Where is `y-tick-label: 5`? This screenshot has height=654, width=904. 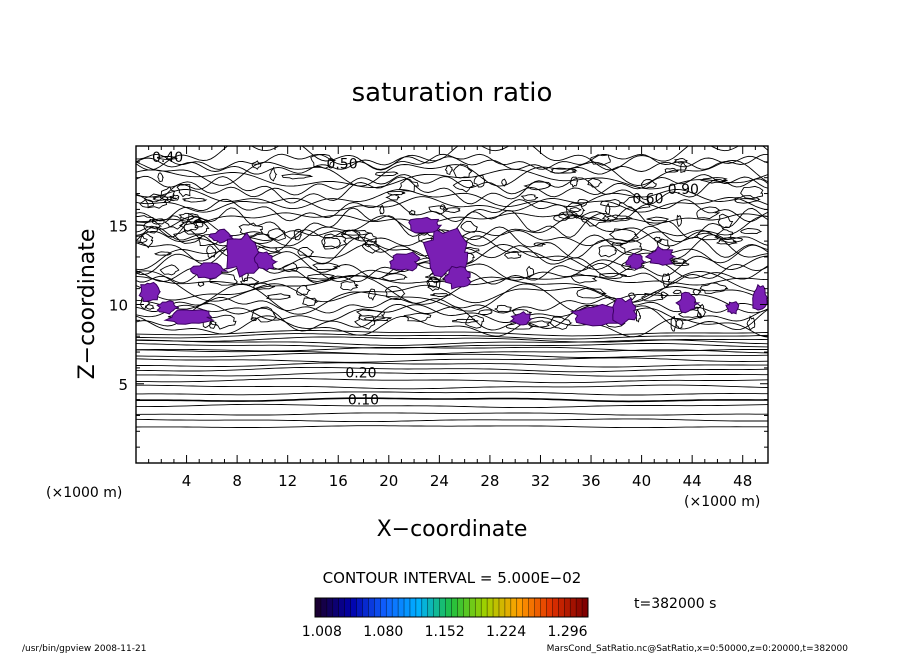 y-tick-label: 5 is located at coordinates (123, 385).